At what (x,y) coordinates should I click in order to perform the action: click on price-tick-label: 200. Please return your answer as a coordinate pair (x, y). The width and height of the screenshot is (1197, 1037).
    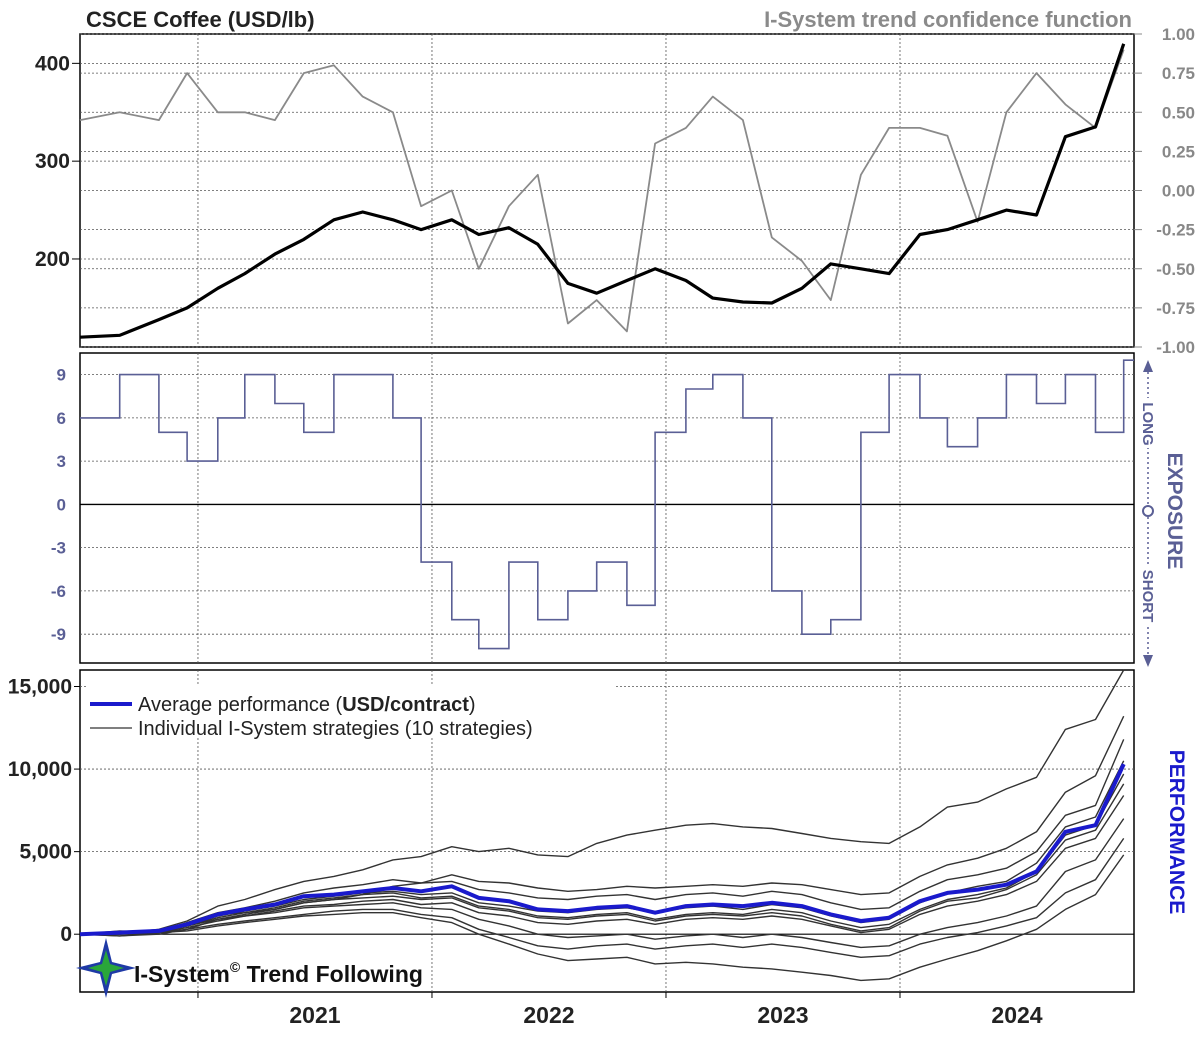
    Looking at the image, I should click on (52, 259).